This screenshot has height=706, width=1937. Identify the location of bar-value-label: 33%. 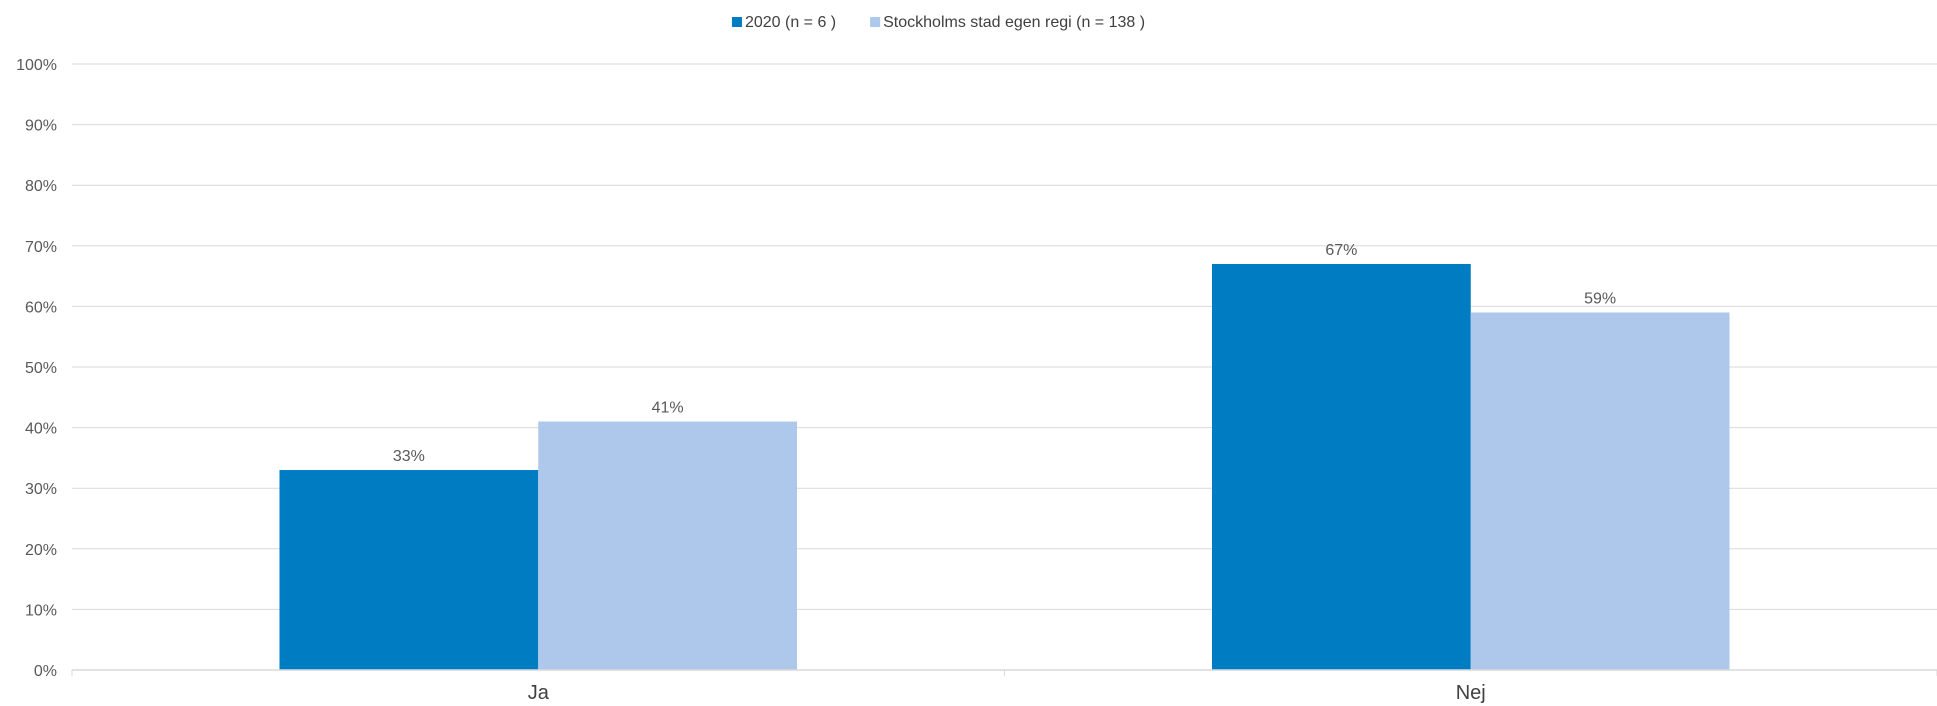
(409, 456).